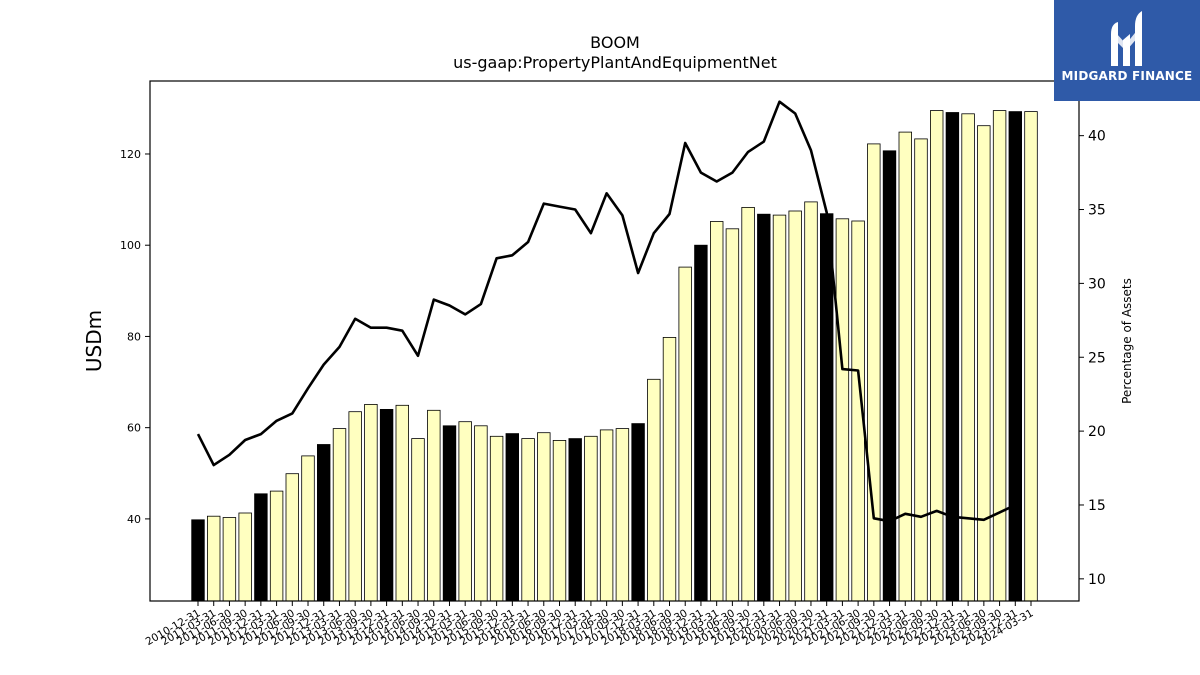 The image size is (1200, 675). Describe the element at coordinates (134, 519) in the screenshot. I see `left-y-tick-label: 40` at that location.